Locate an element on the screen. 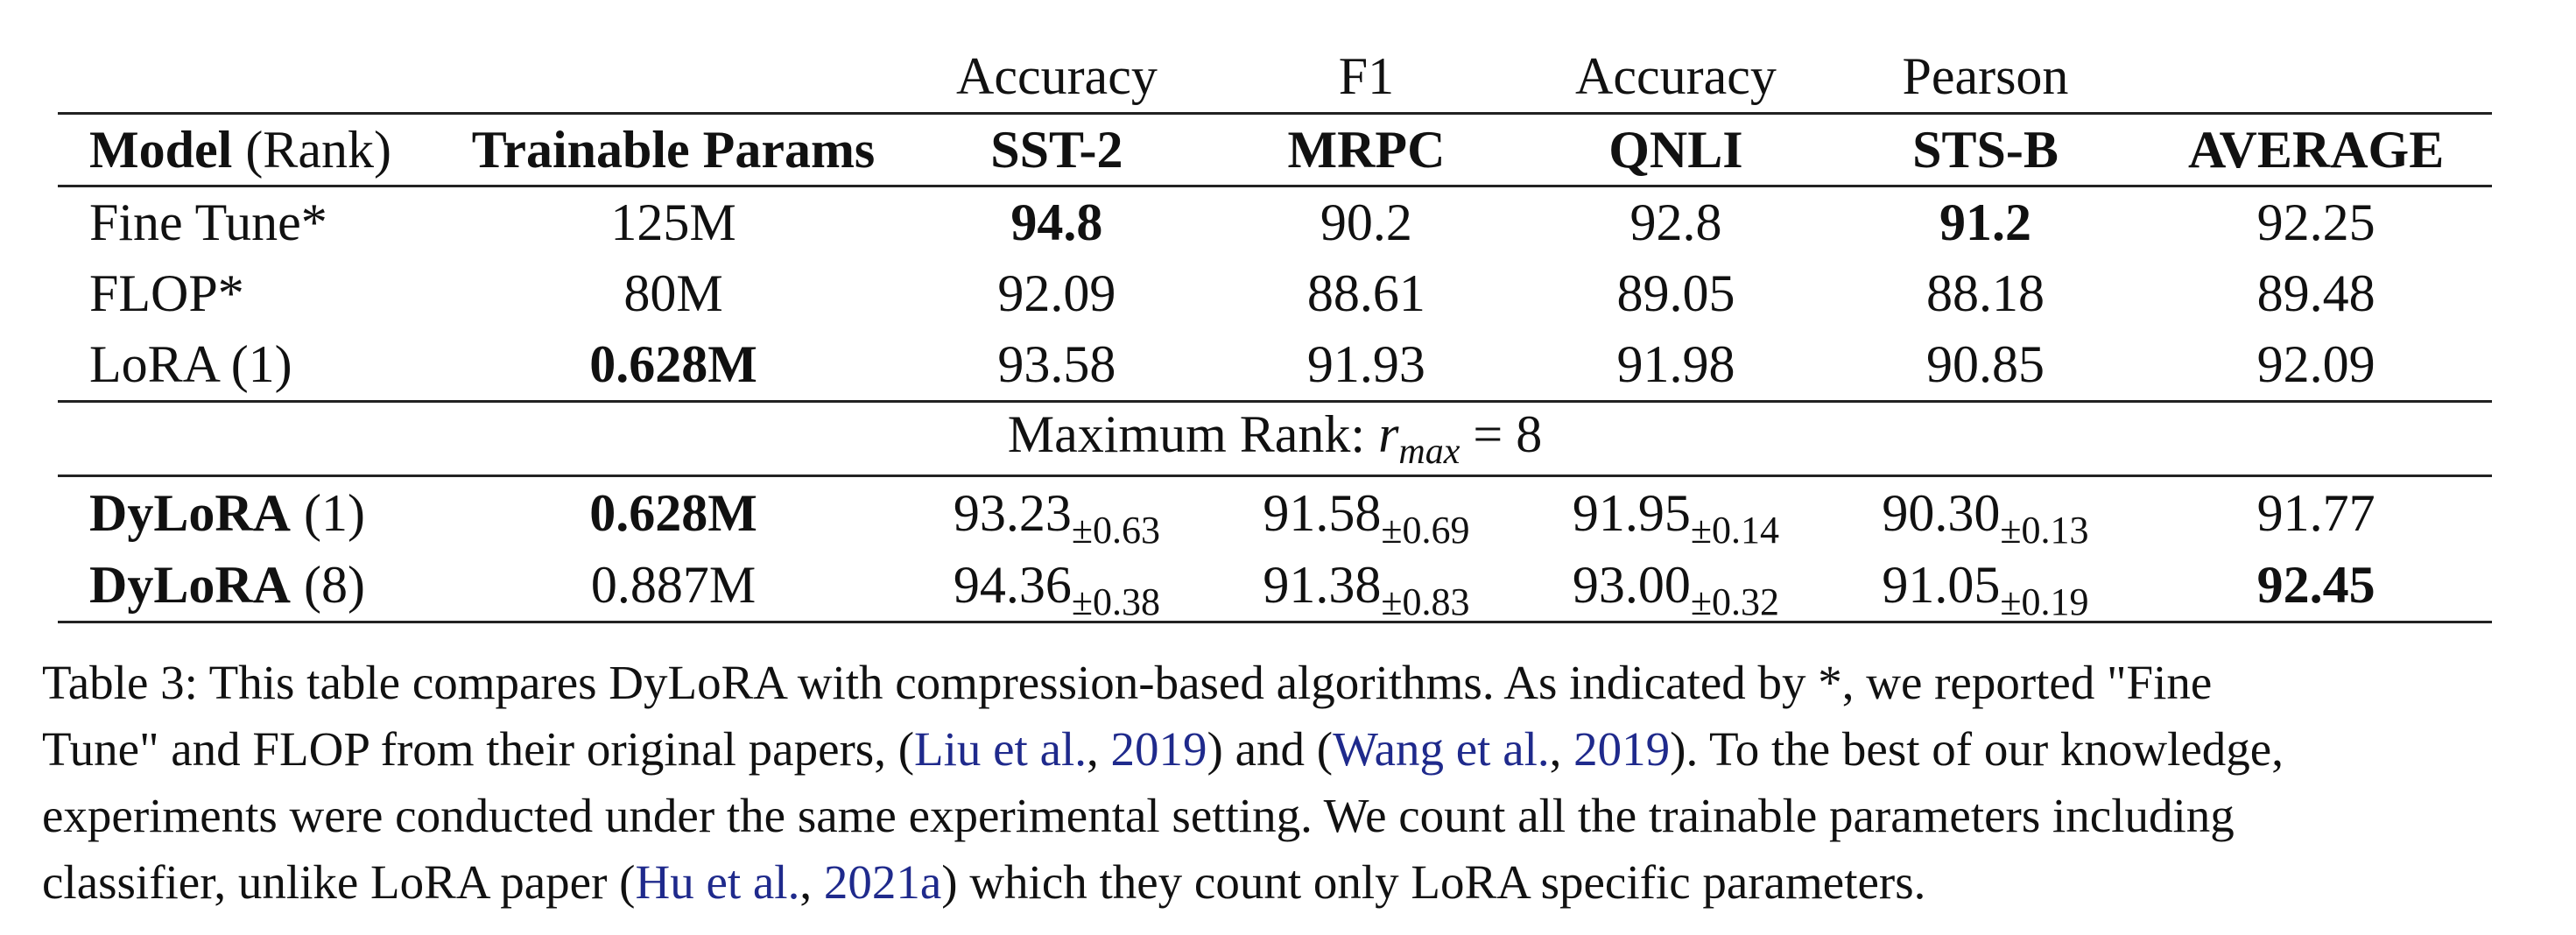  header-model-rank: (Rank) is located at coordinates (311, 149).